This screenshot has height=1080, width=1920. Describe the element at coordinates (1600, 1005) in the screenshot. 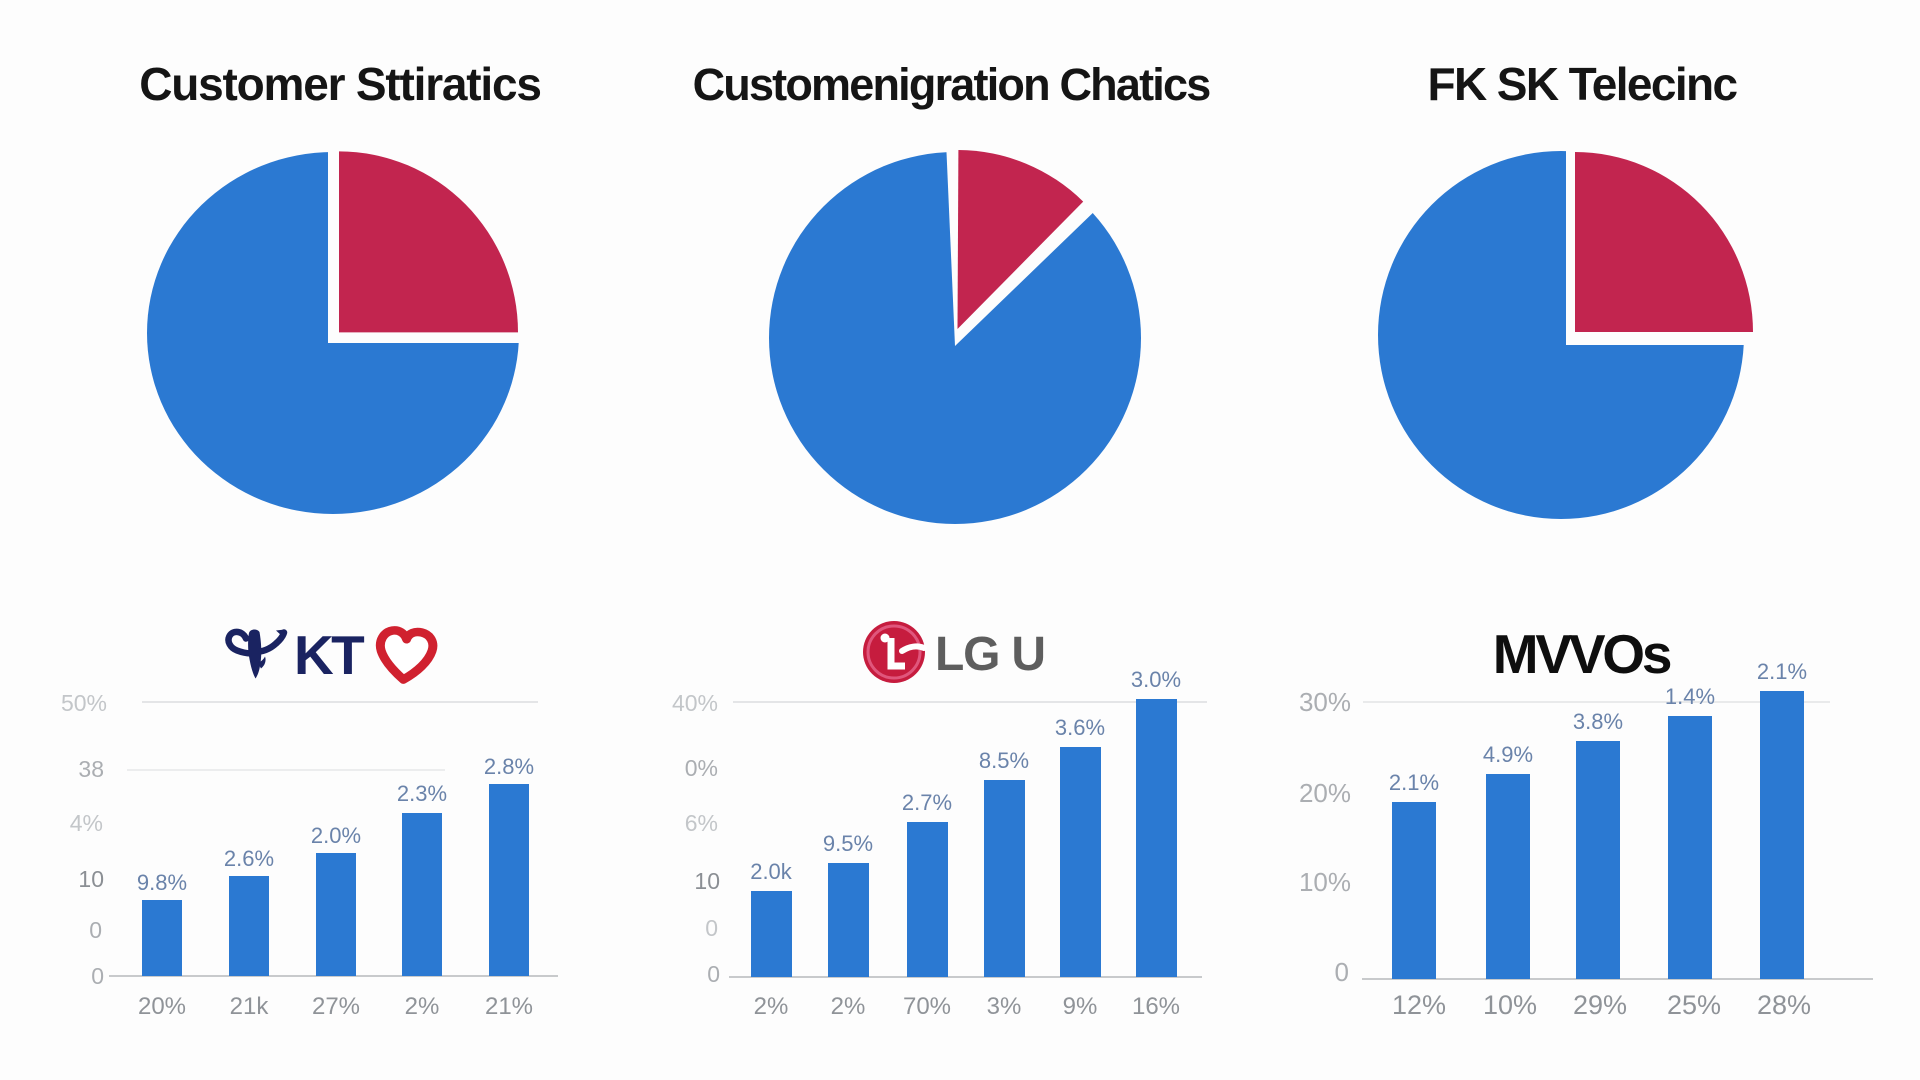

I see `svg-text: 29%` at that location.